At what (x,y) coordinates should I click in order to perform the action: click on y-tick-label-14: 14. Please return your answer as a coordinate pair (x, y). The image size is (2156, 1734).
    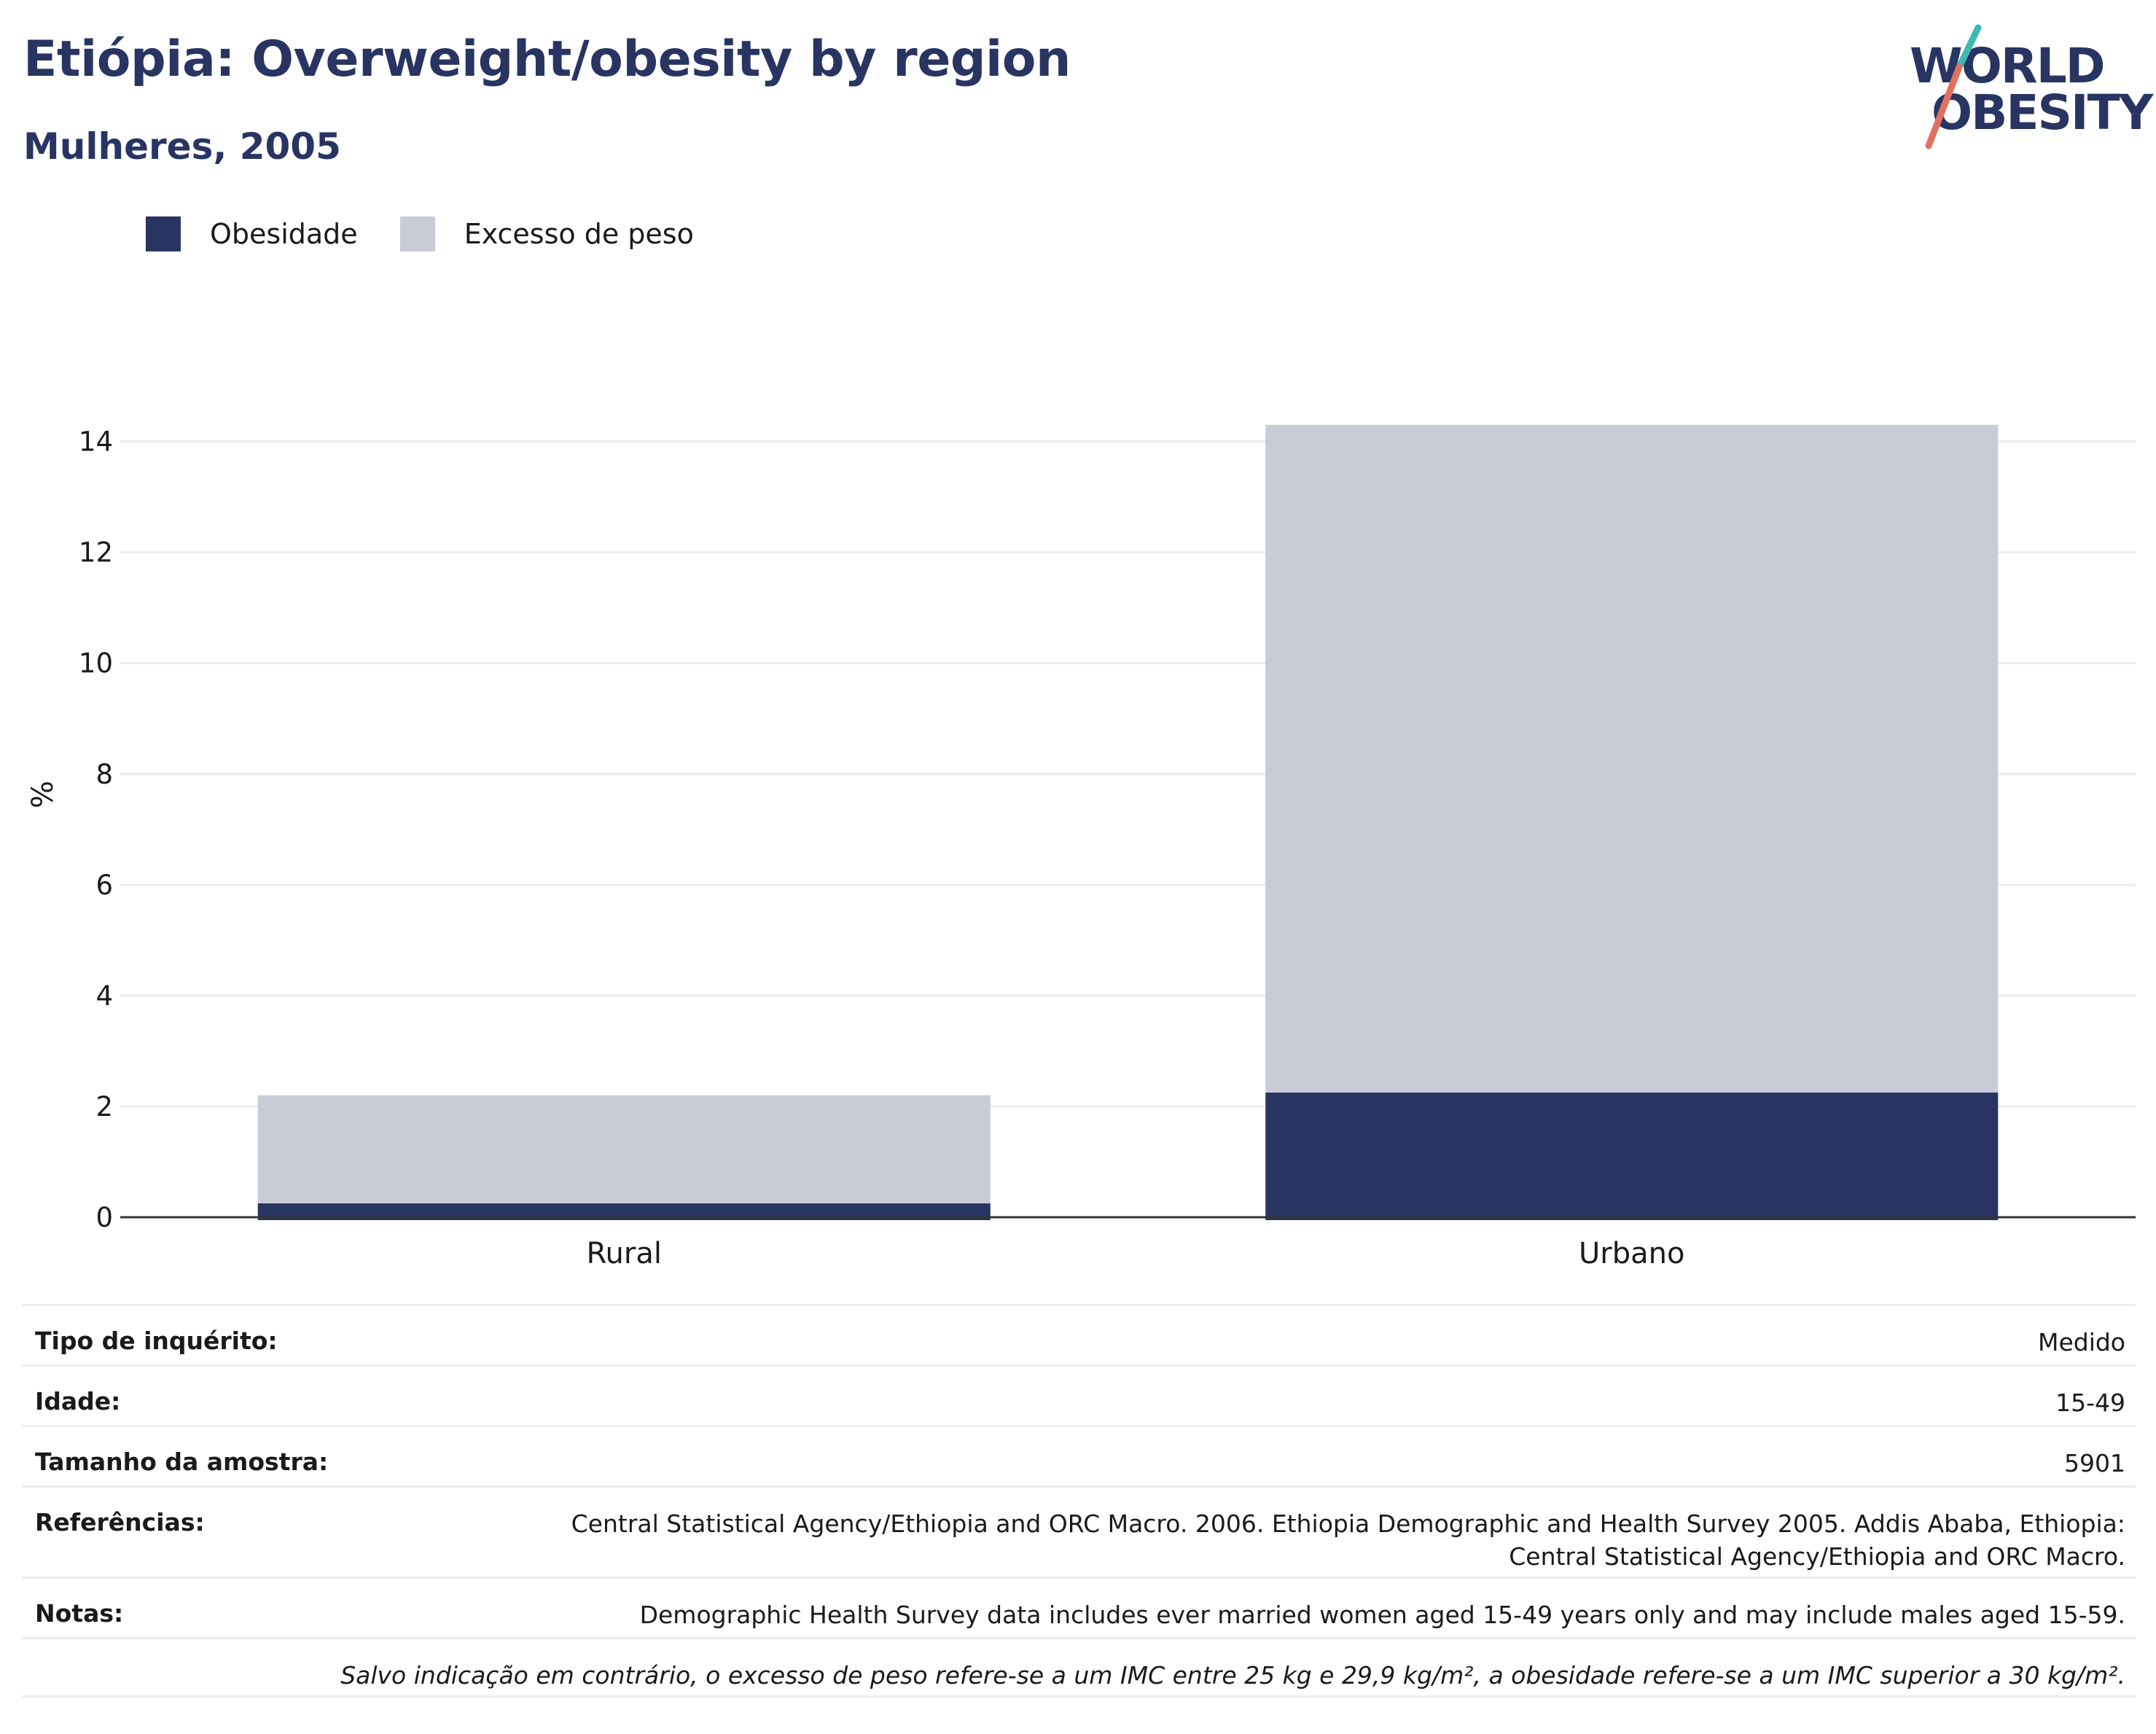
    Looking at the image, I should click on (96, 442).